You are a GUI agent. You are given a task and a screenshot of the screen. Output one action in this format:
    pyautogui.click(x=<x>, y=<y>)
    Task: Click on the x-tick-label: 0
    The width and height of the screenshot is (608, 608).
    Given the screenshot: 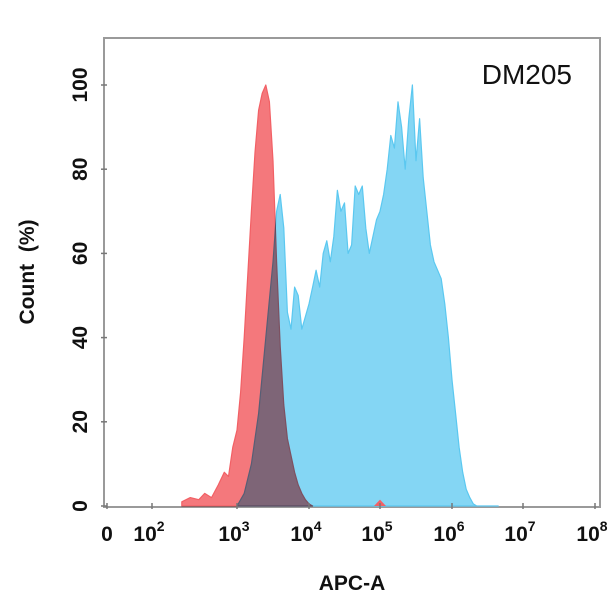 What is the action you would take?
    pyautogui.click(x=107, y=534)
    